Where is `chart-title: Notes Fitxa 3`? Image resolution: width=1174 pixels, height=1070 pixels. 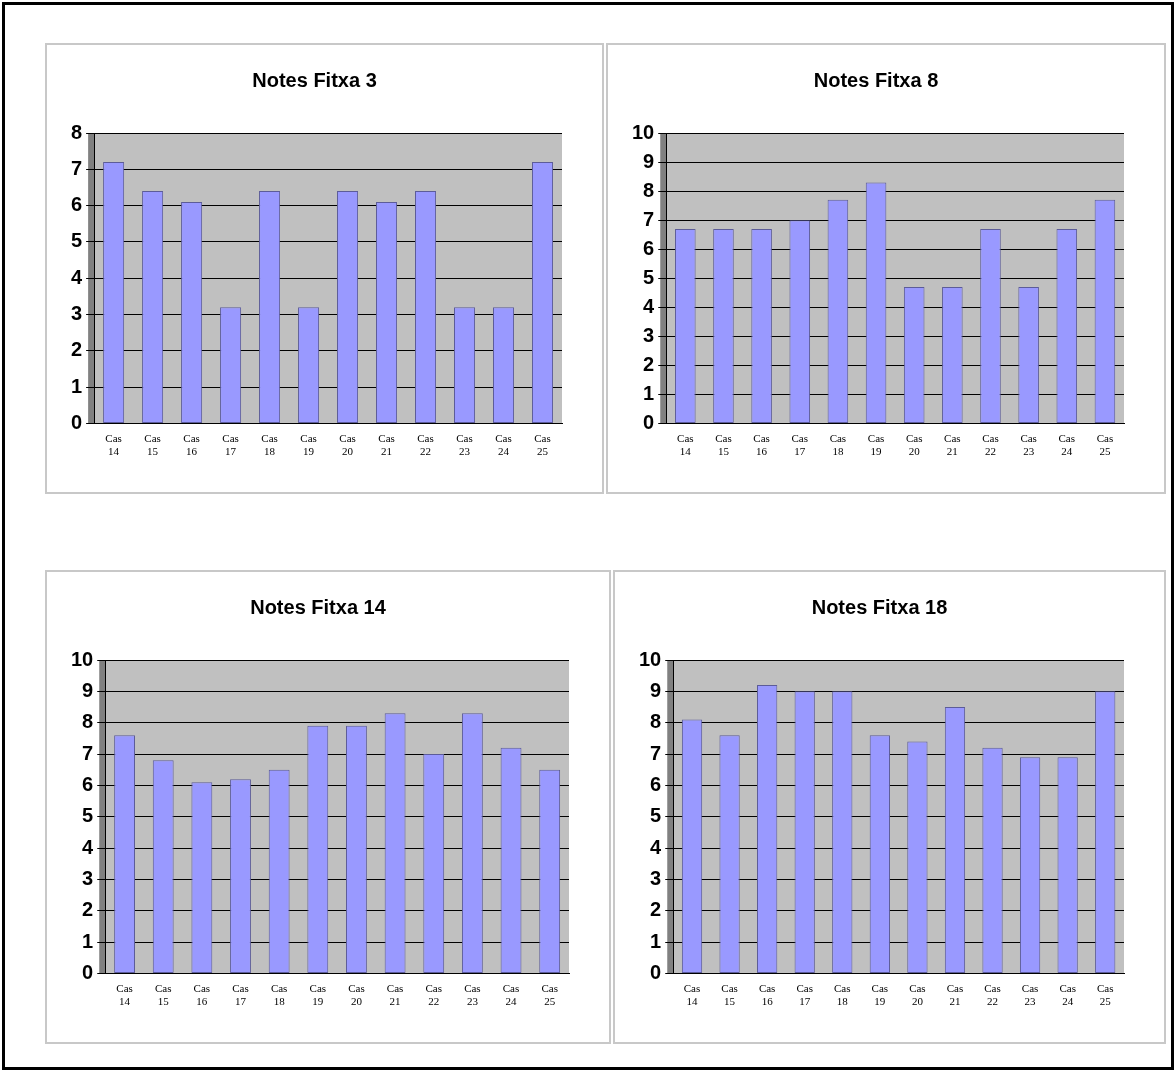 chart-title: Notes Fitxa 3 is located at coordinates (314, 79).